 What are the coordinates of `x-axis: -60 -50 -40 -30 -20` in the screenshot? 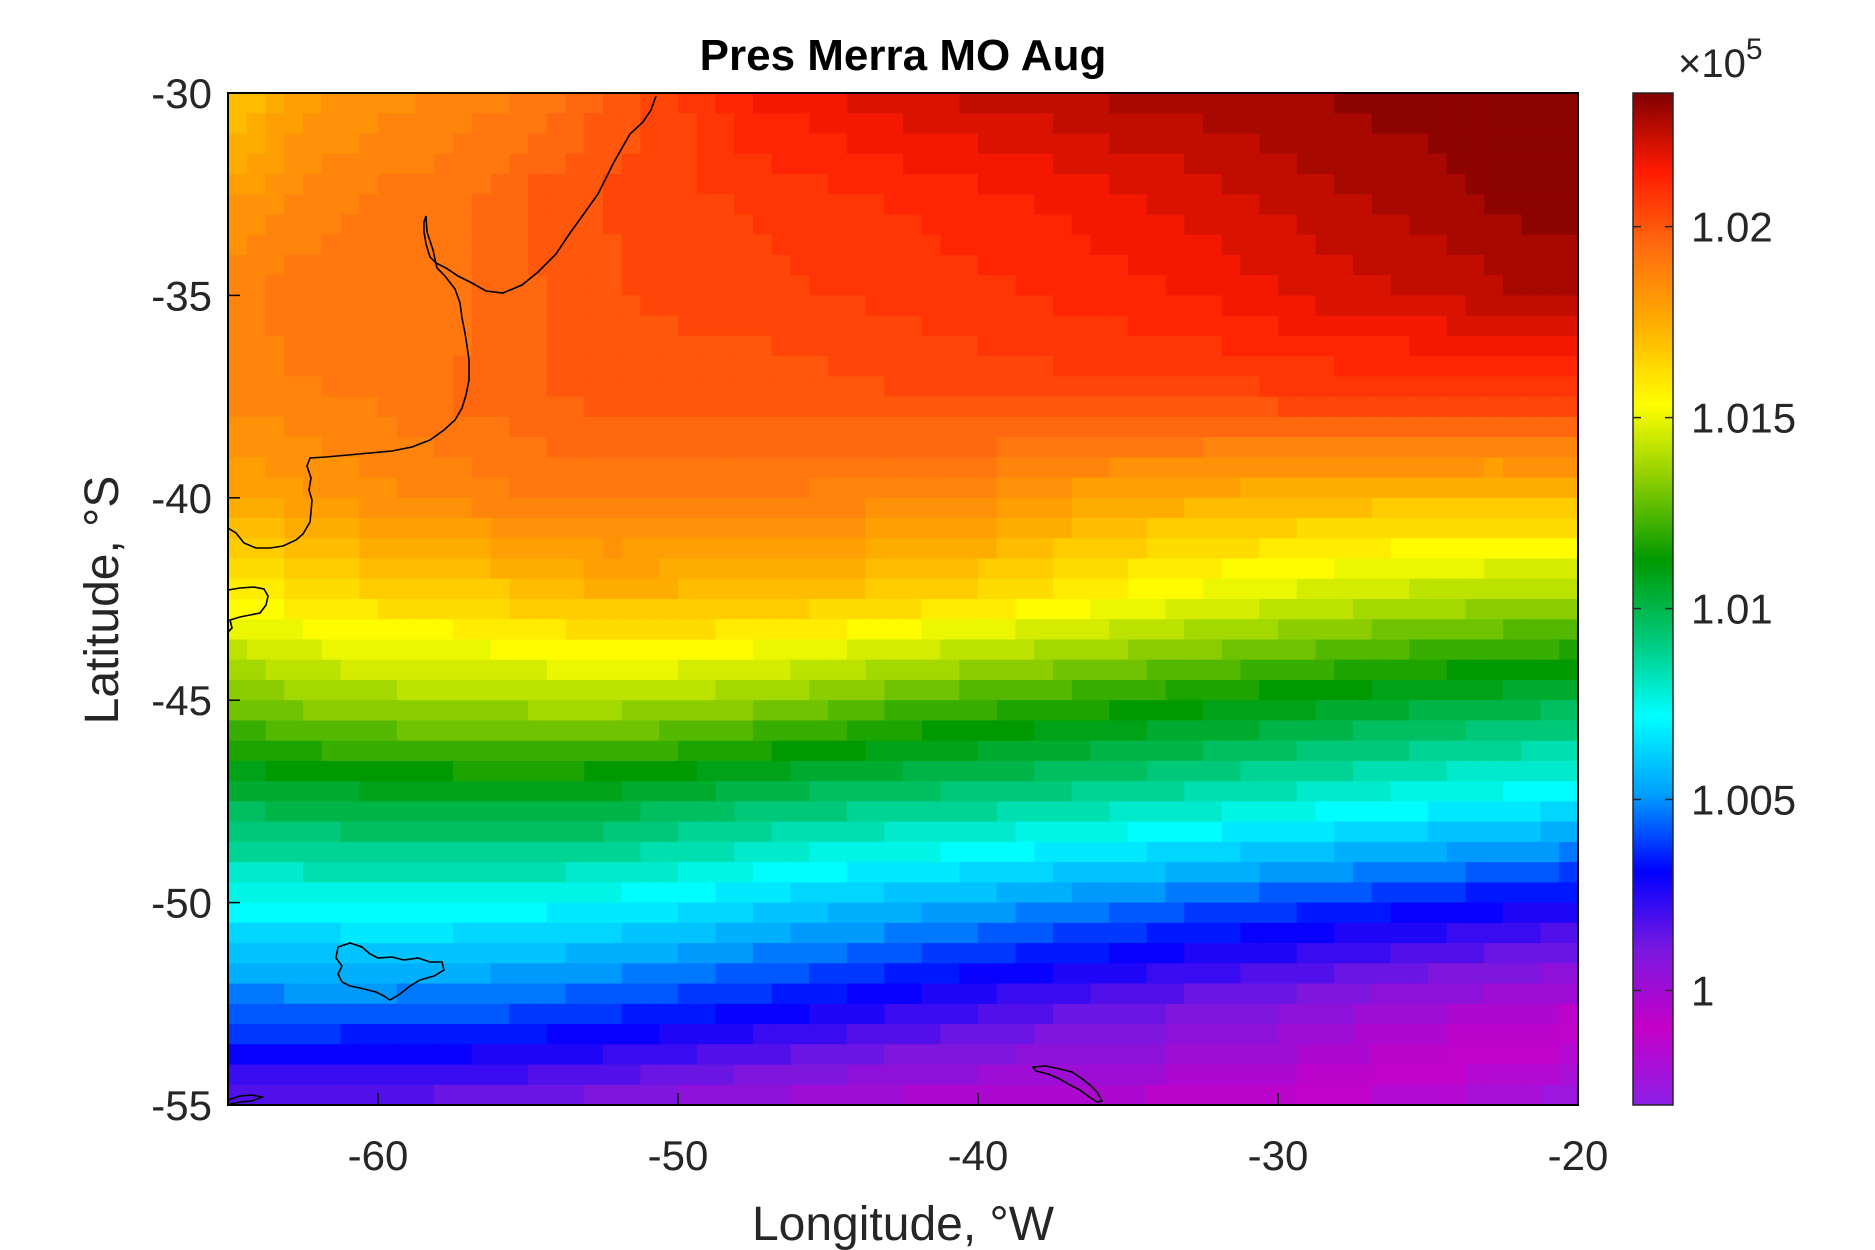 It's located at (978, 1136).